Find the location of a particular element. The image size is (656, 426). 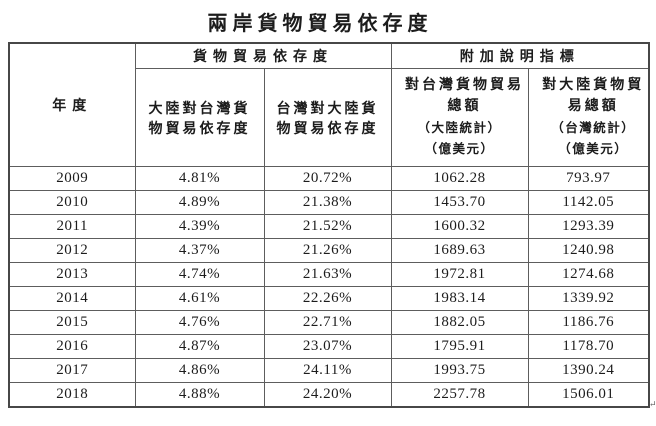

taiwan-dependency-cell: 24.11% is located at coordinates (327, 370).